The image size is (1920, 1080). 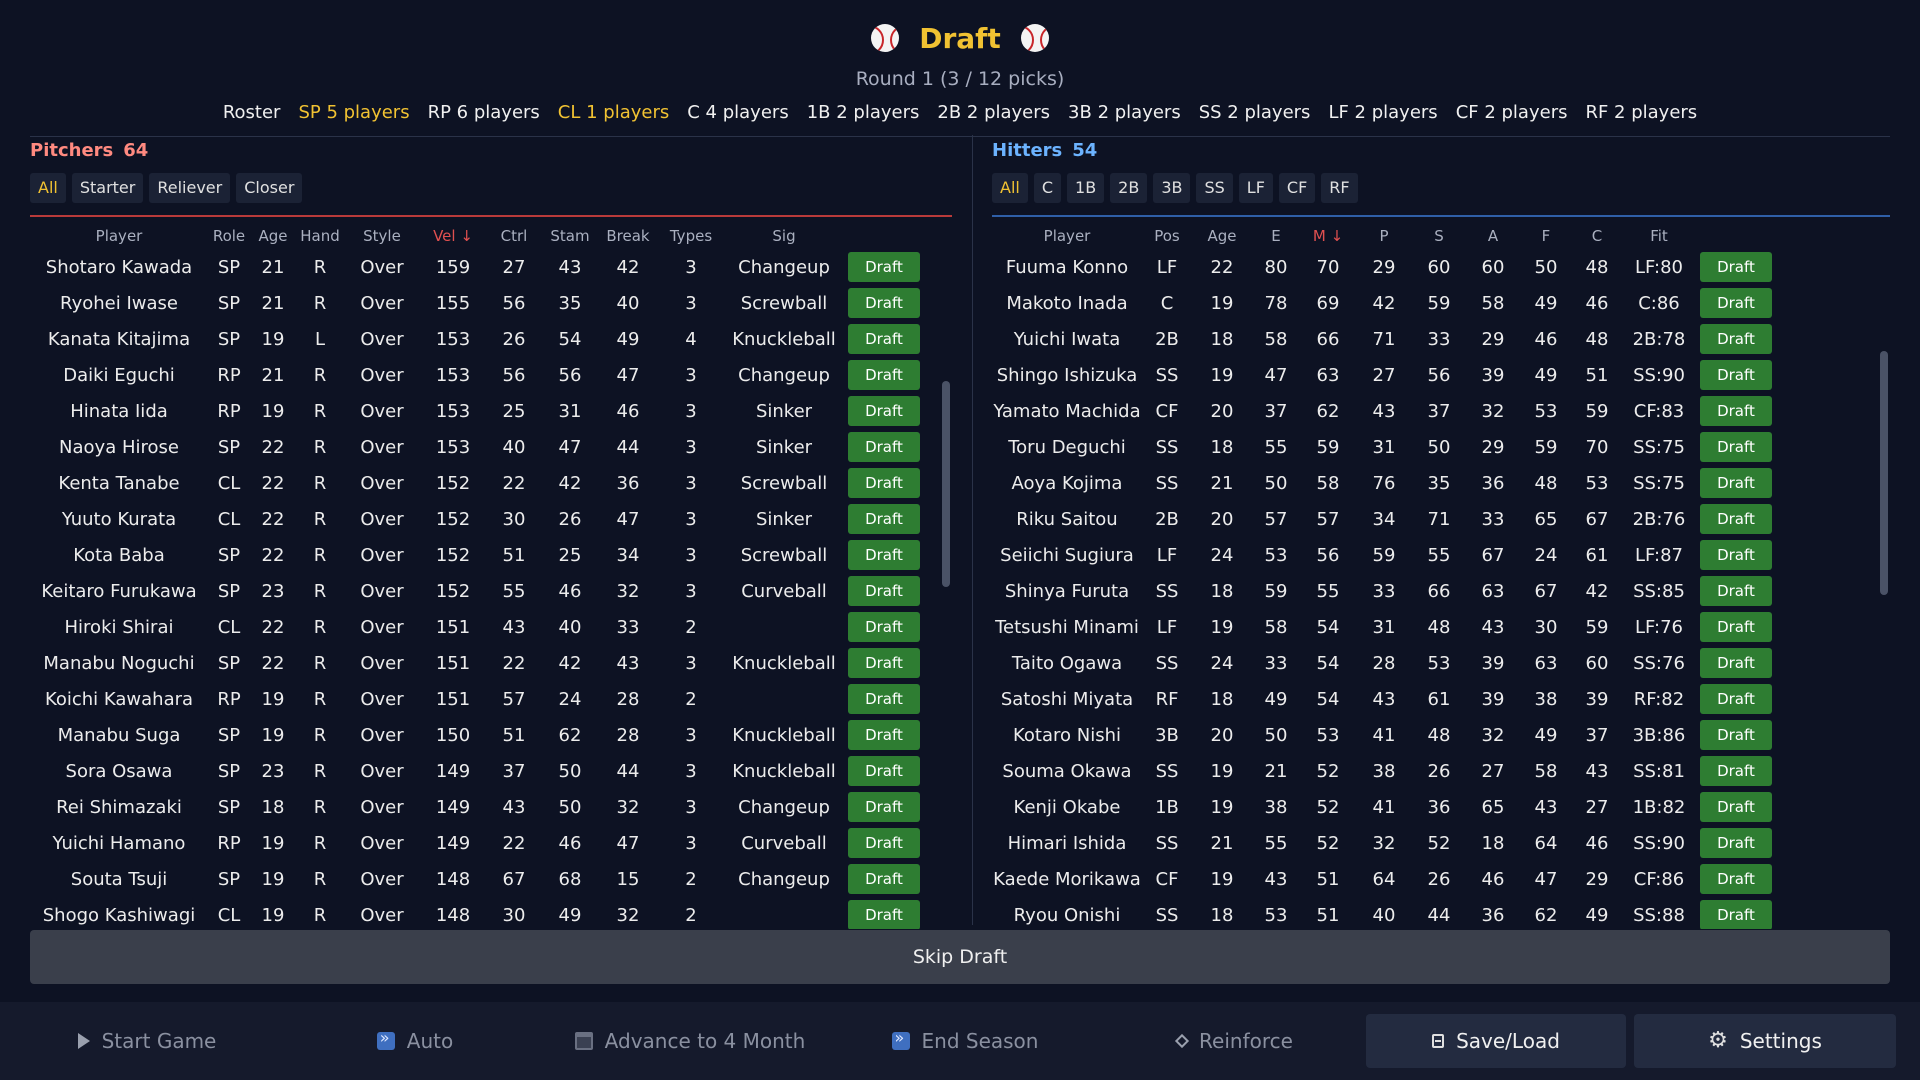 What do you see at coordinates (690, 1041) in the screenshot?
I see `advance-month-button: Advance to 4 Month` at bounding box center [690, 1041].